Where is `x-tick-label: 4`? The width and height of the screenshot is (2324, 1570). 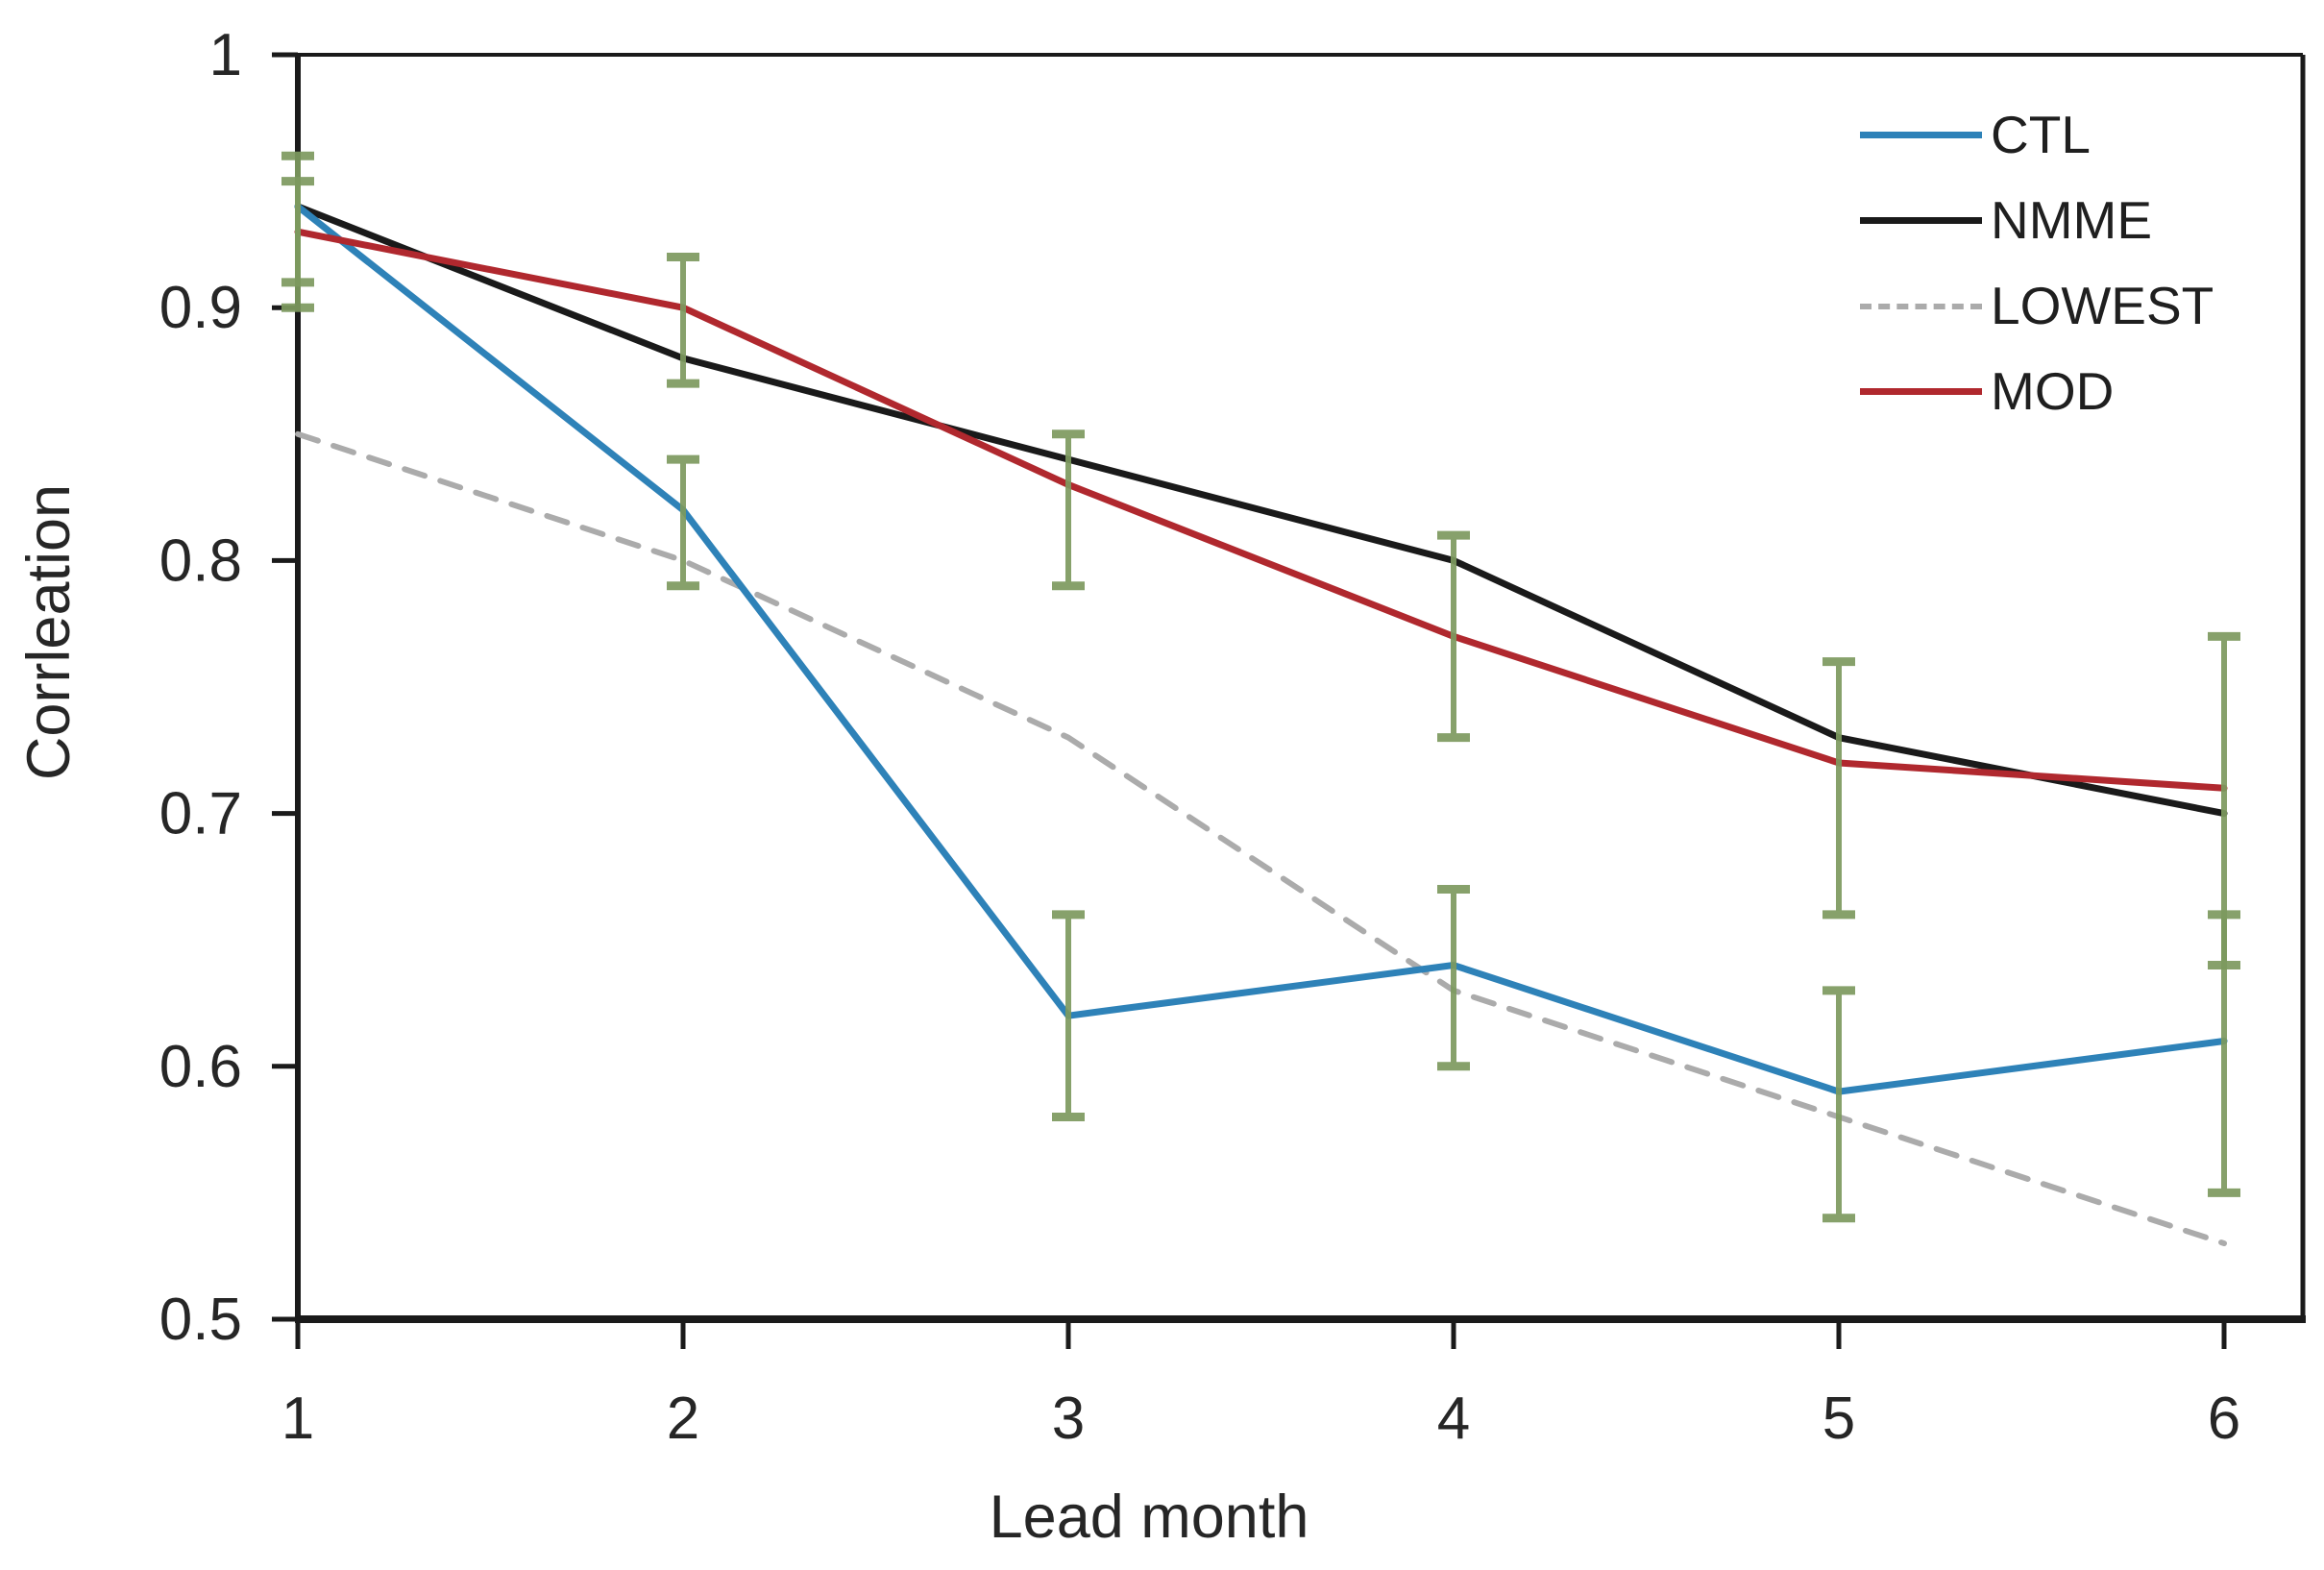 x-tick-label: 4 is located at coordinates (1453, 1419).